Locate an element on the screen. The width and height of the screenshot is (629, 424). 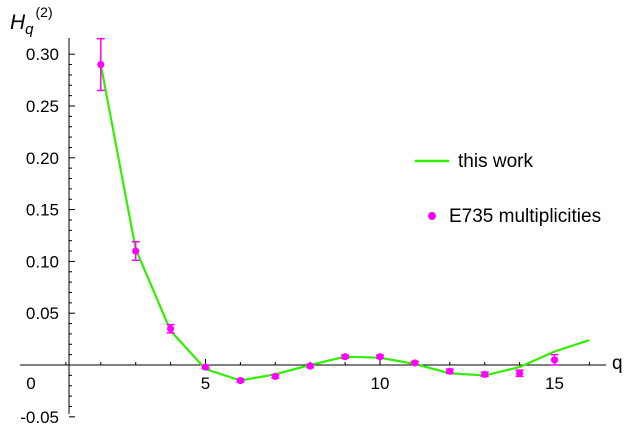
legend-marker-swatch is located at coordinates (432, 216).